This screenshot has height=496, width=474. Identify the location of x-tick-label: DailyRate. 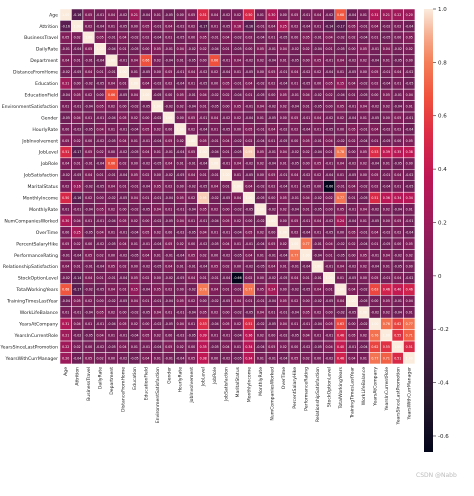
(101, 378).